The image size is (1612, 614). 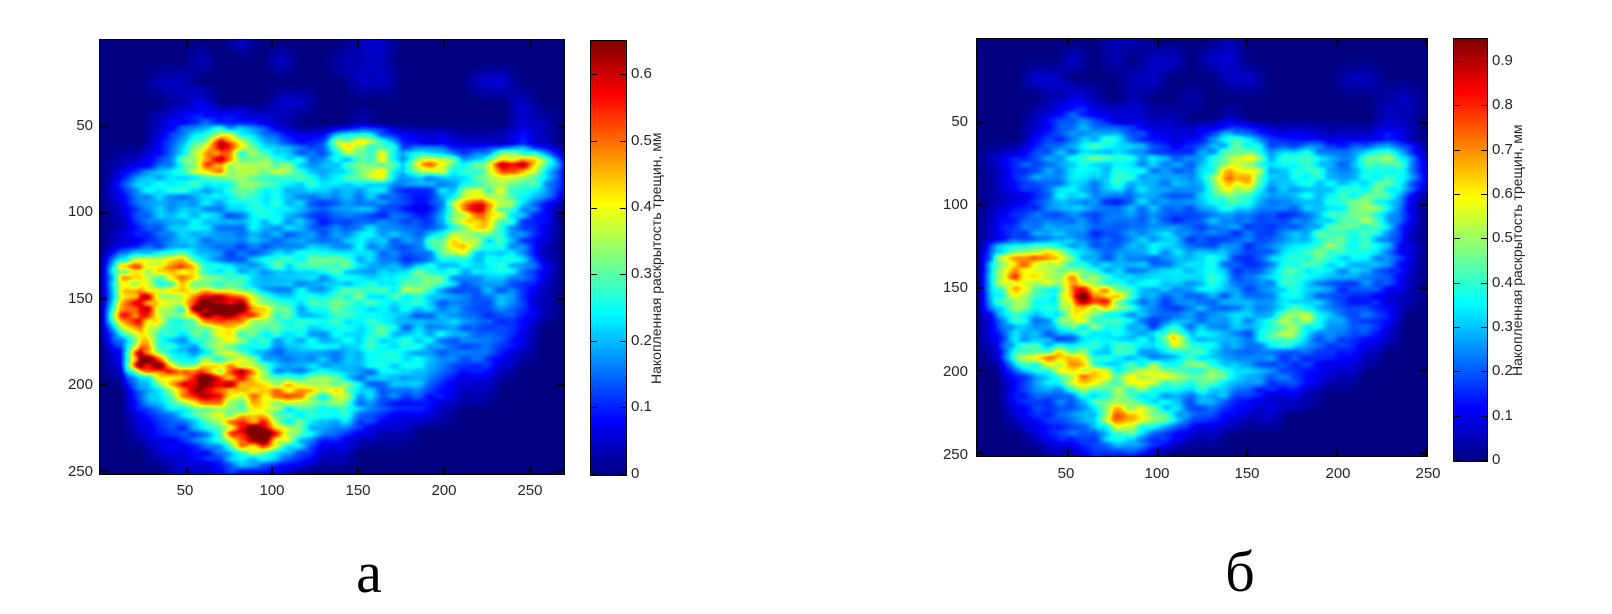 I want to click on colorbar-tick-label: 0.9, so click(x=1502, y=60).